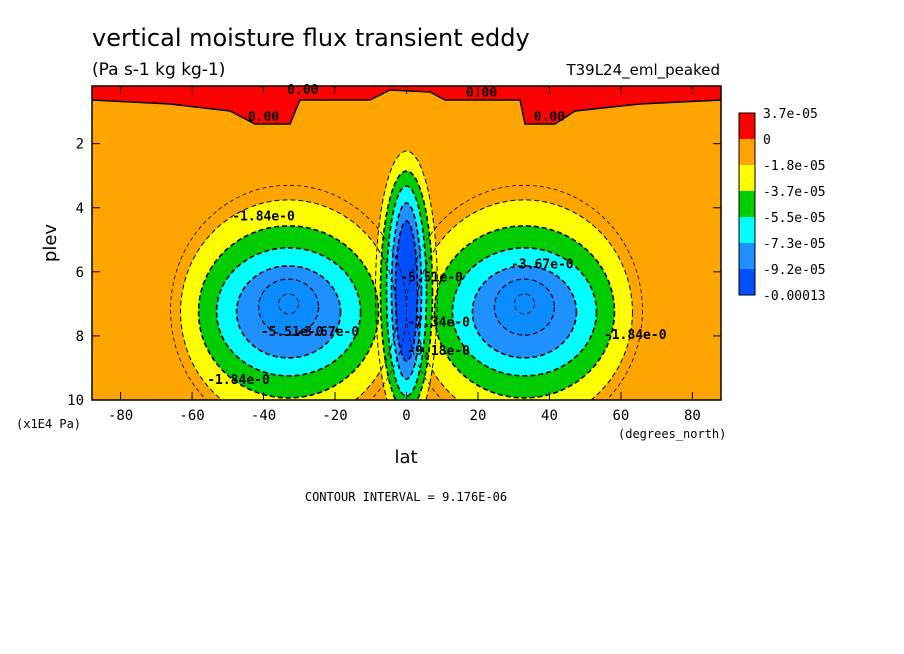 The image size is (904, 654). What do you see at coordinates (191, 416) in the screenshot?
I see `x-tick-label: -60` at bounding box center [191, 416].